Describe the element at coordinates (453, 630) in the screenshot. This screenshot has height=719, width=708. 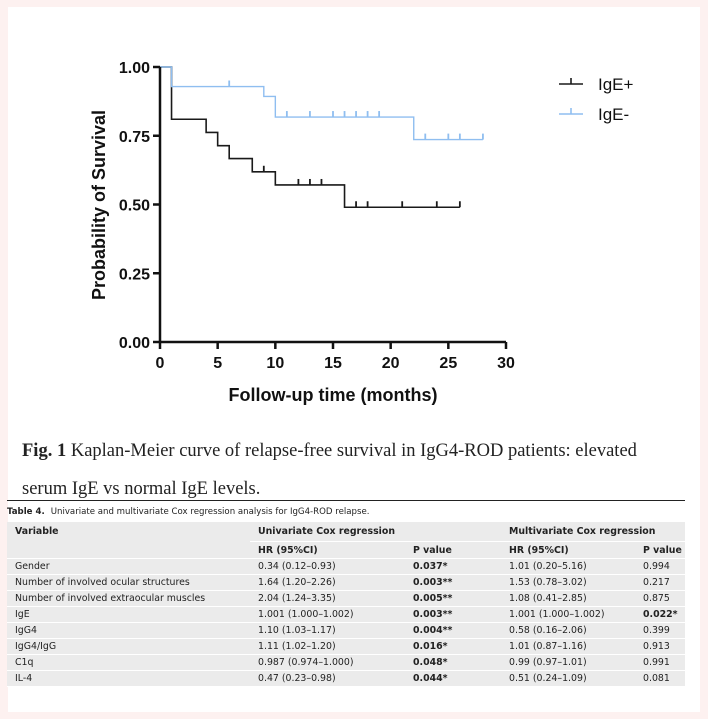
I see `row-uni-p: 0.004**` at that location.